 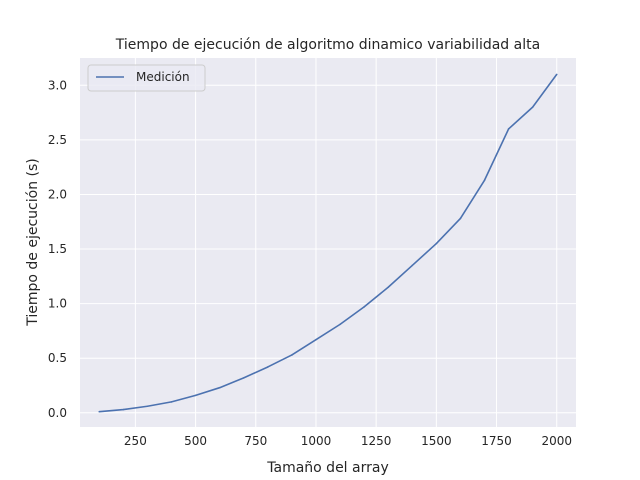 I want to click on x-tick-label: 750, so click(x=255, y=441).